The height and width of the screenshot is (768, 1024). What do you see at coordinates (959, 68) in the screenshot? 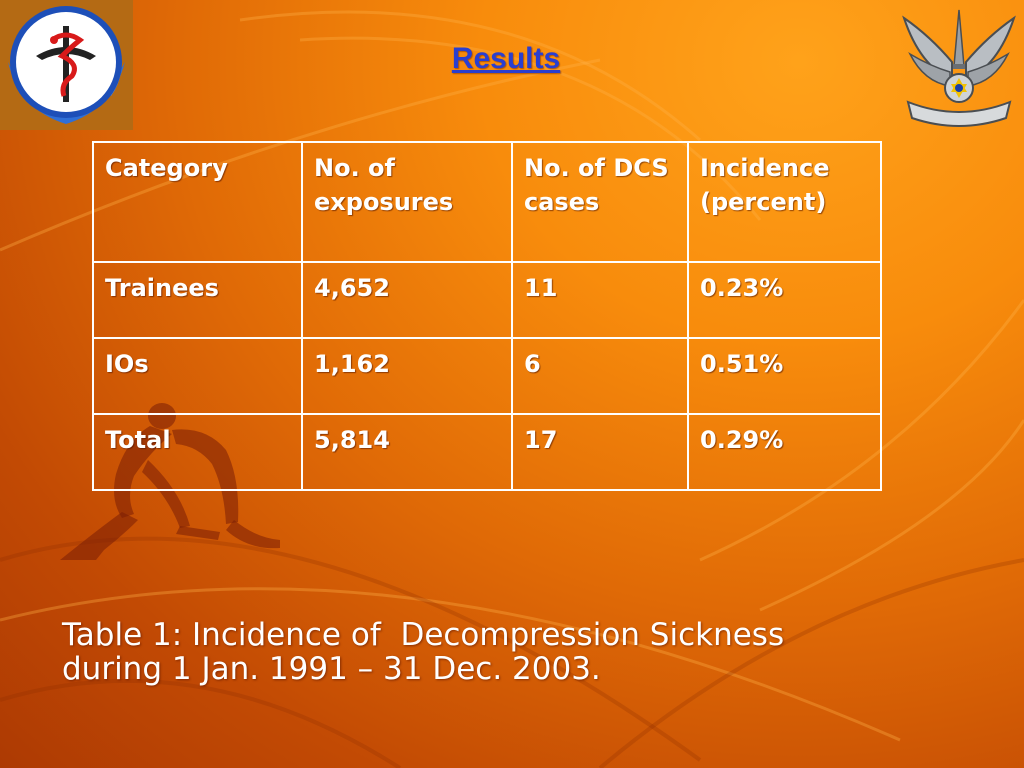
I see `air-force-emblem-icon` at bounding box center [959, 68].